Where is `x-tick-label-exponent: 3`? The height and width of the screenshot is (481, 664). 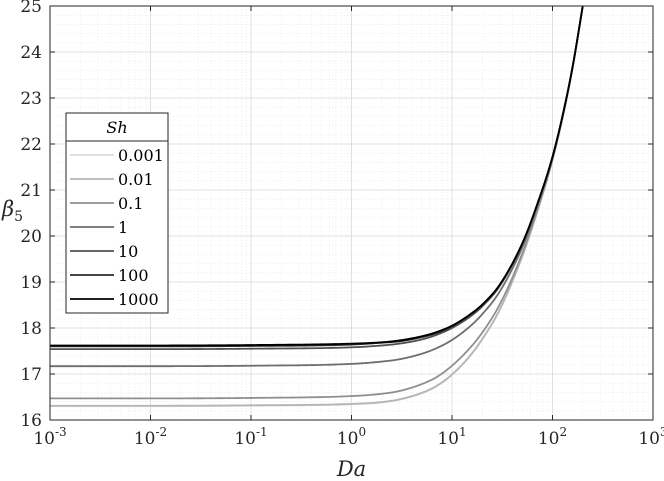 x-tick-label-exponent: 3 is located at coordinates (662, 432).